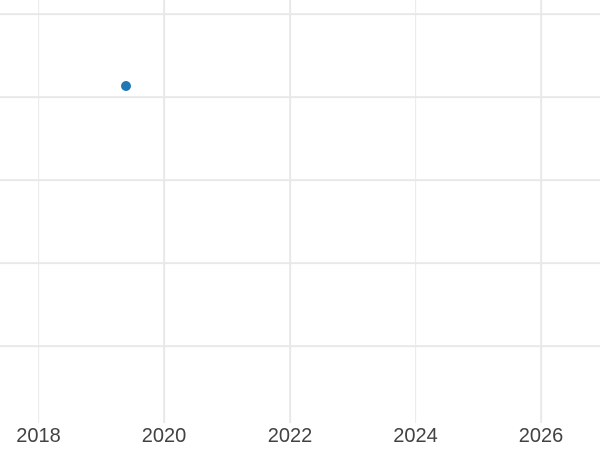  Describe the element at coordinates (290, 436) in the screenshot. I see `x-axis-tick-label: 2022` at that location.